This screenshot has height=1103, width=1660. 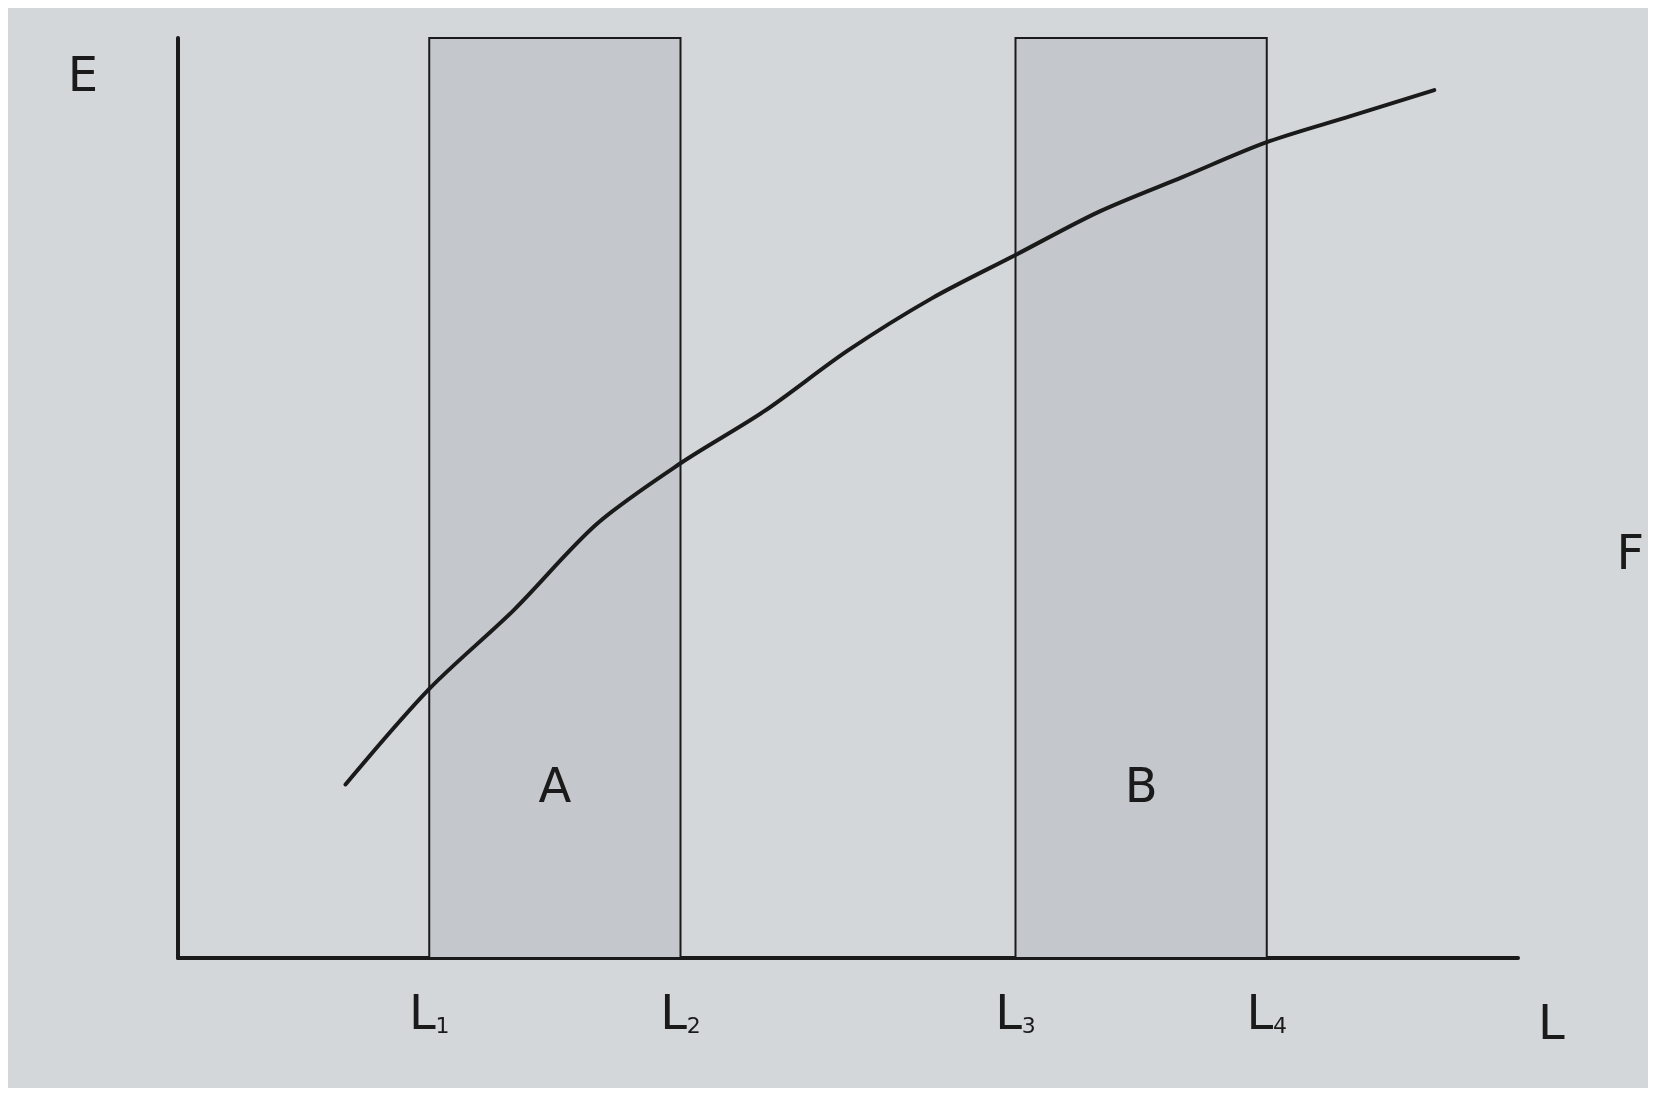 What do you see at coordinates (555, 785) in the screenshot?
I see `band-label: A` at bounding box center [555, 785].